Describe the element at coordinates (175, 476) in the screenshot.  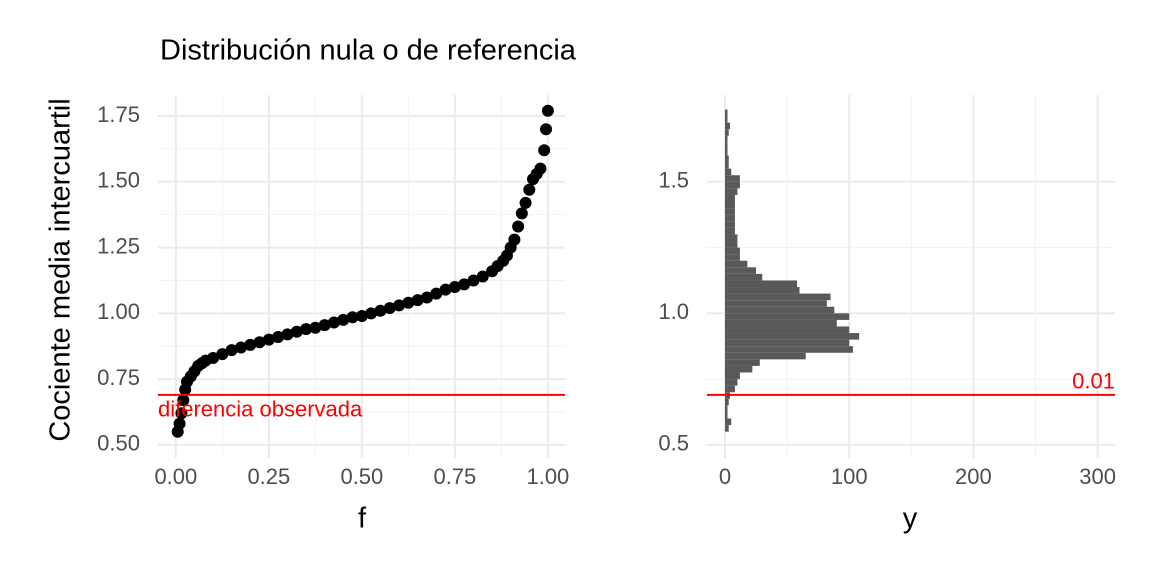
I see `x-tick-label: 0.00` at that location.